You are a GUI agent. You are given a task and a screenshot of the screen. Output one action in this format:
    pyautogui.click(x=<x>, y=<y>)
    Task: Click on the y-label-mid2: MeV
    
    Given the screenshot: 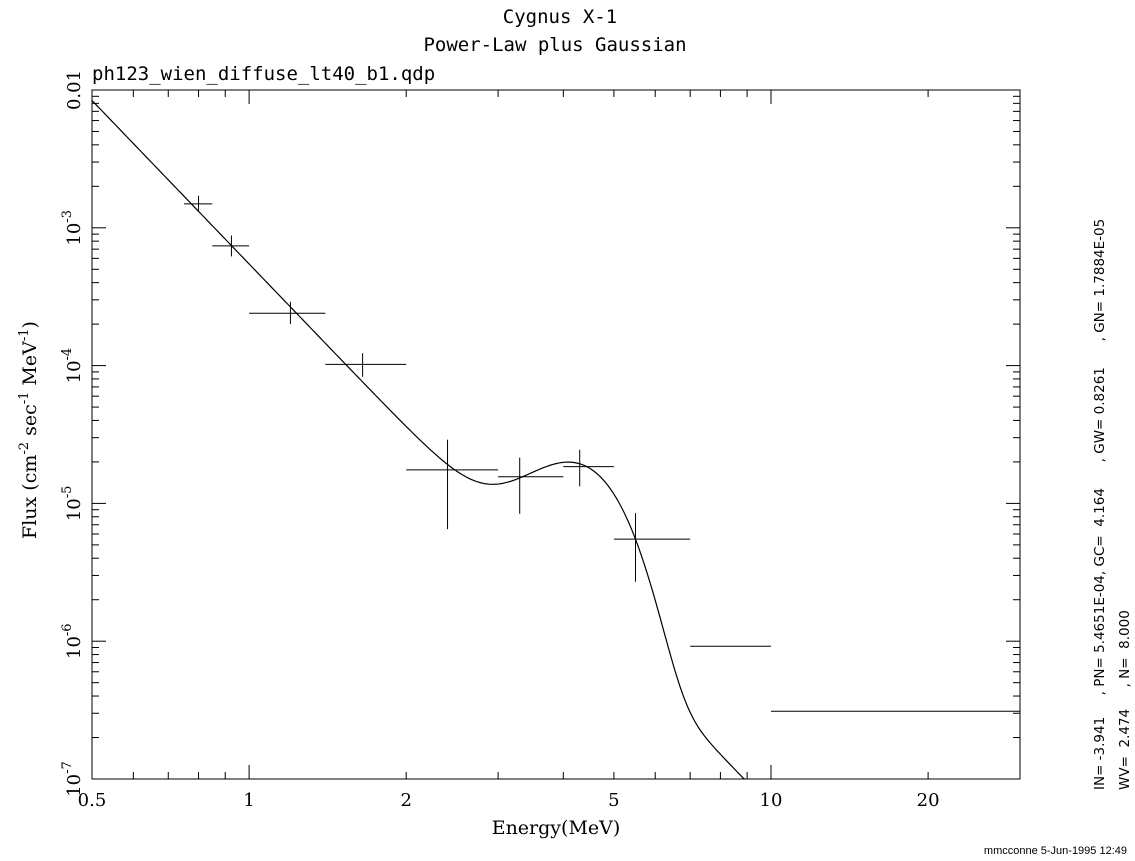 What is the action you would take?
    pyautogui.click(x=30, y=366)
    